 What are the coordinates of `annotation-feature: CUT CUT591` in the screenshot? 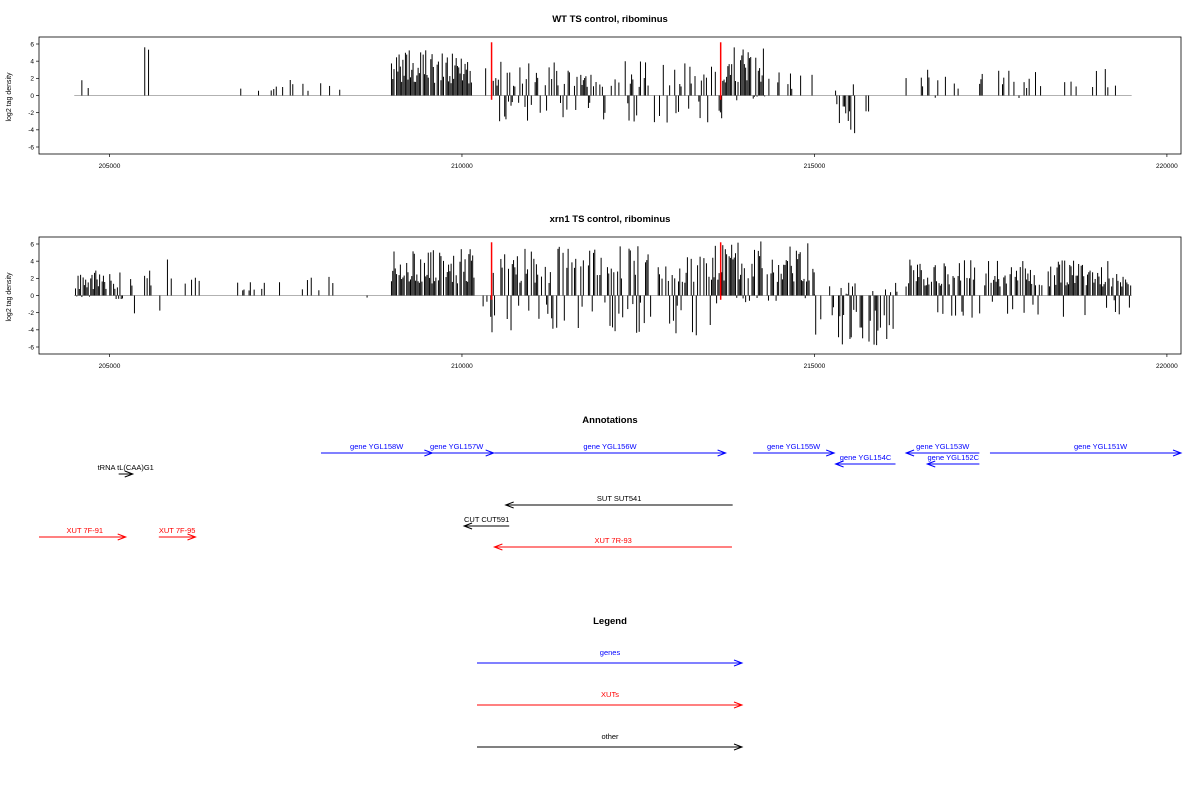 It's located at (485, 522).